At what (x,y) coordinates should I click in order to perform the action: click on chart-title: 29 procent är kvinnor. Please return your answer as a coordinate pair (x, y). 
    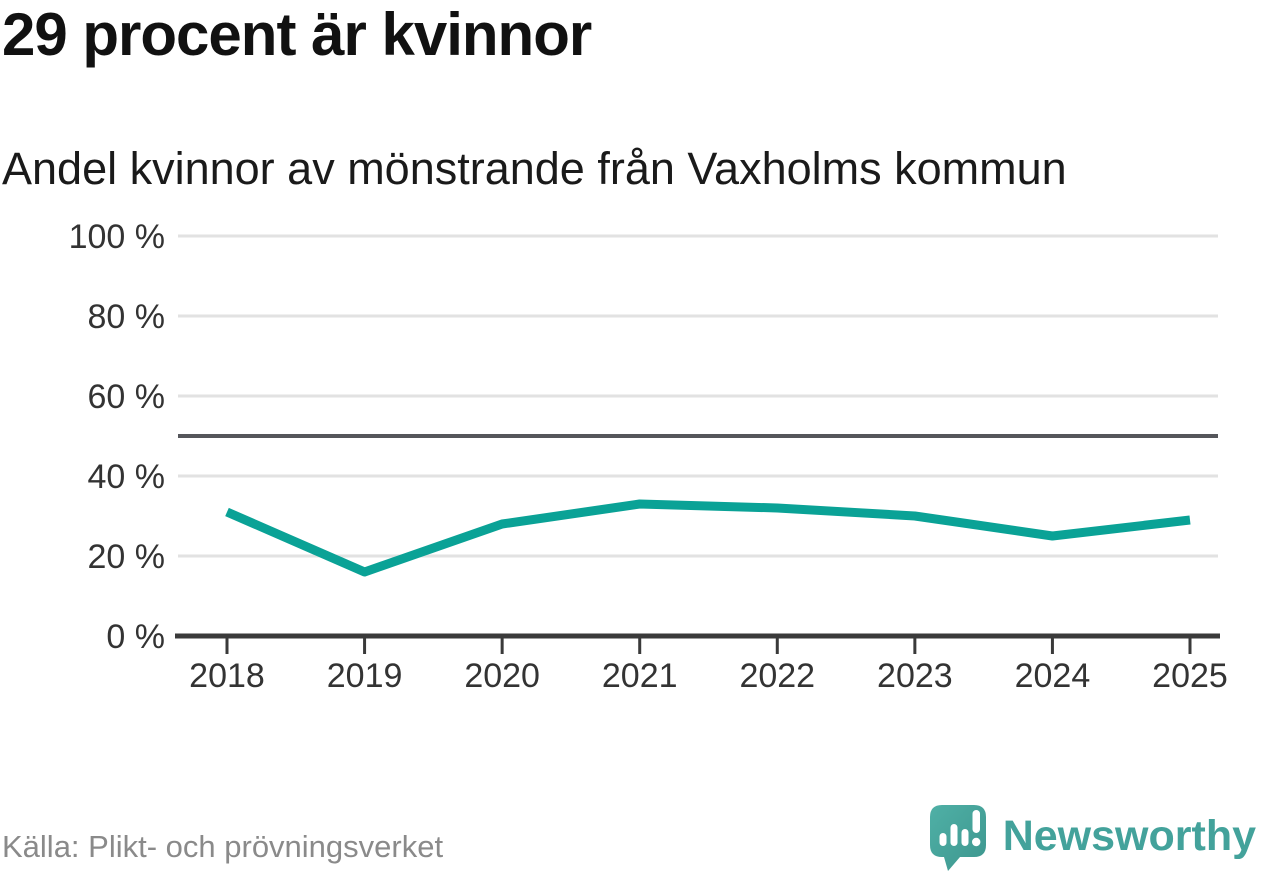
    Looking at the image, I should click on (297, 34).